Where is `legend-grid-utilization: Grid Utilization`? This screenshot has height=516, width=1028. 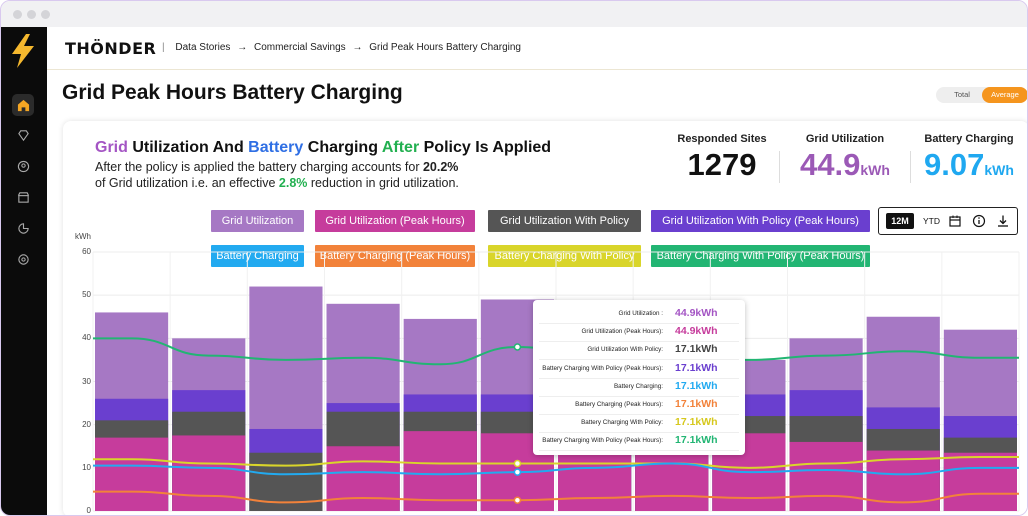
legend-grid-utilization: Grid Utilization is located at coordinates (257, 221).